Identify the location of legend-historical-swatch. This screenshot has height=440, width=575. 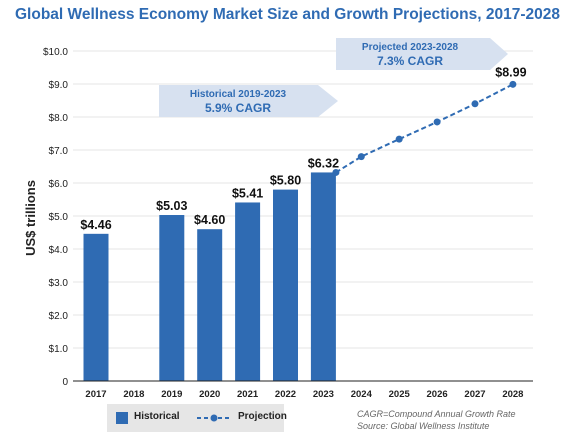
(122, 418).